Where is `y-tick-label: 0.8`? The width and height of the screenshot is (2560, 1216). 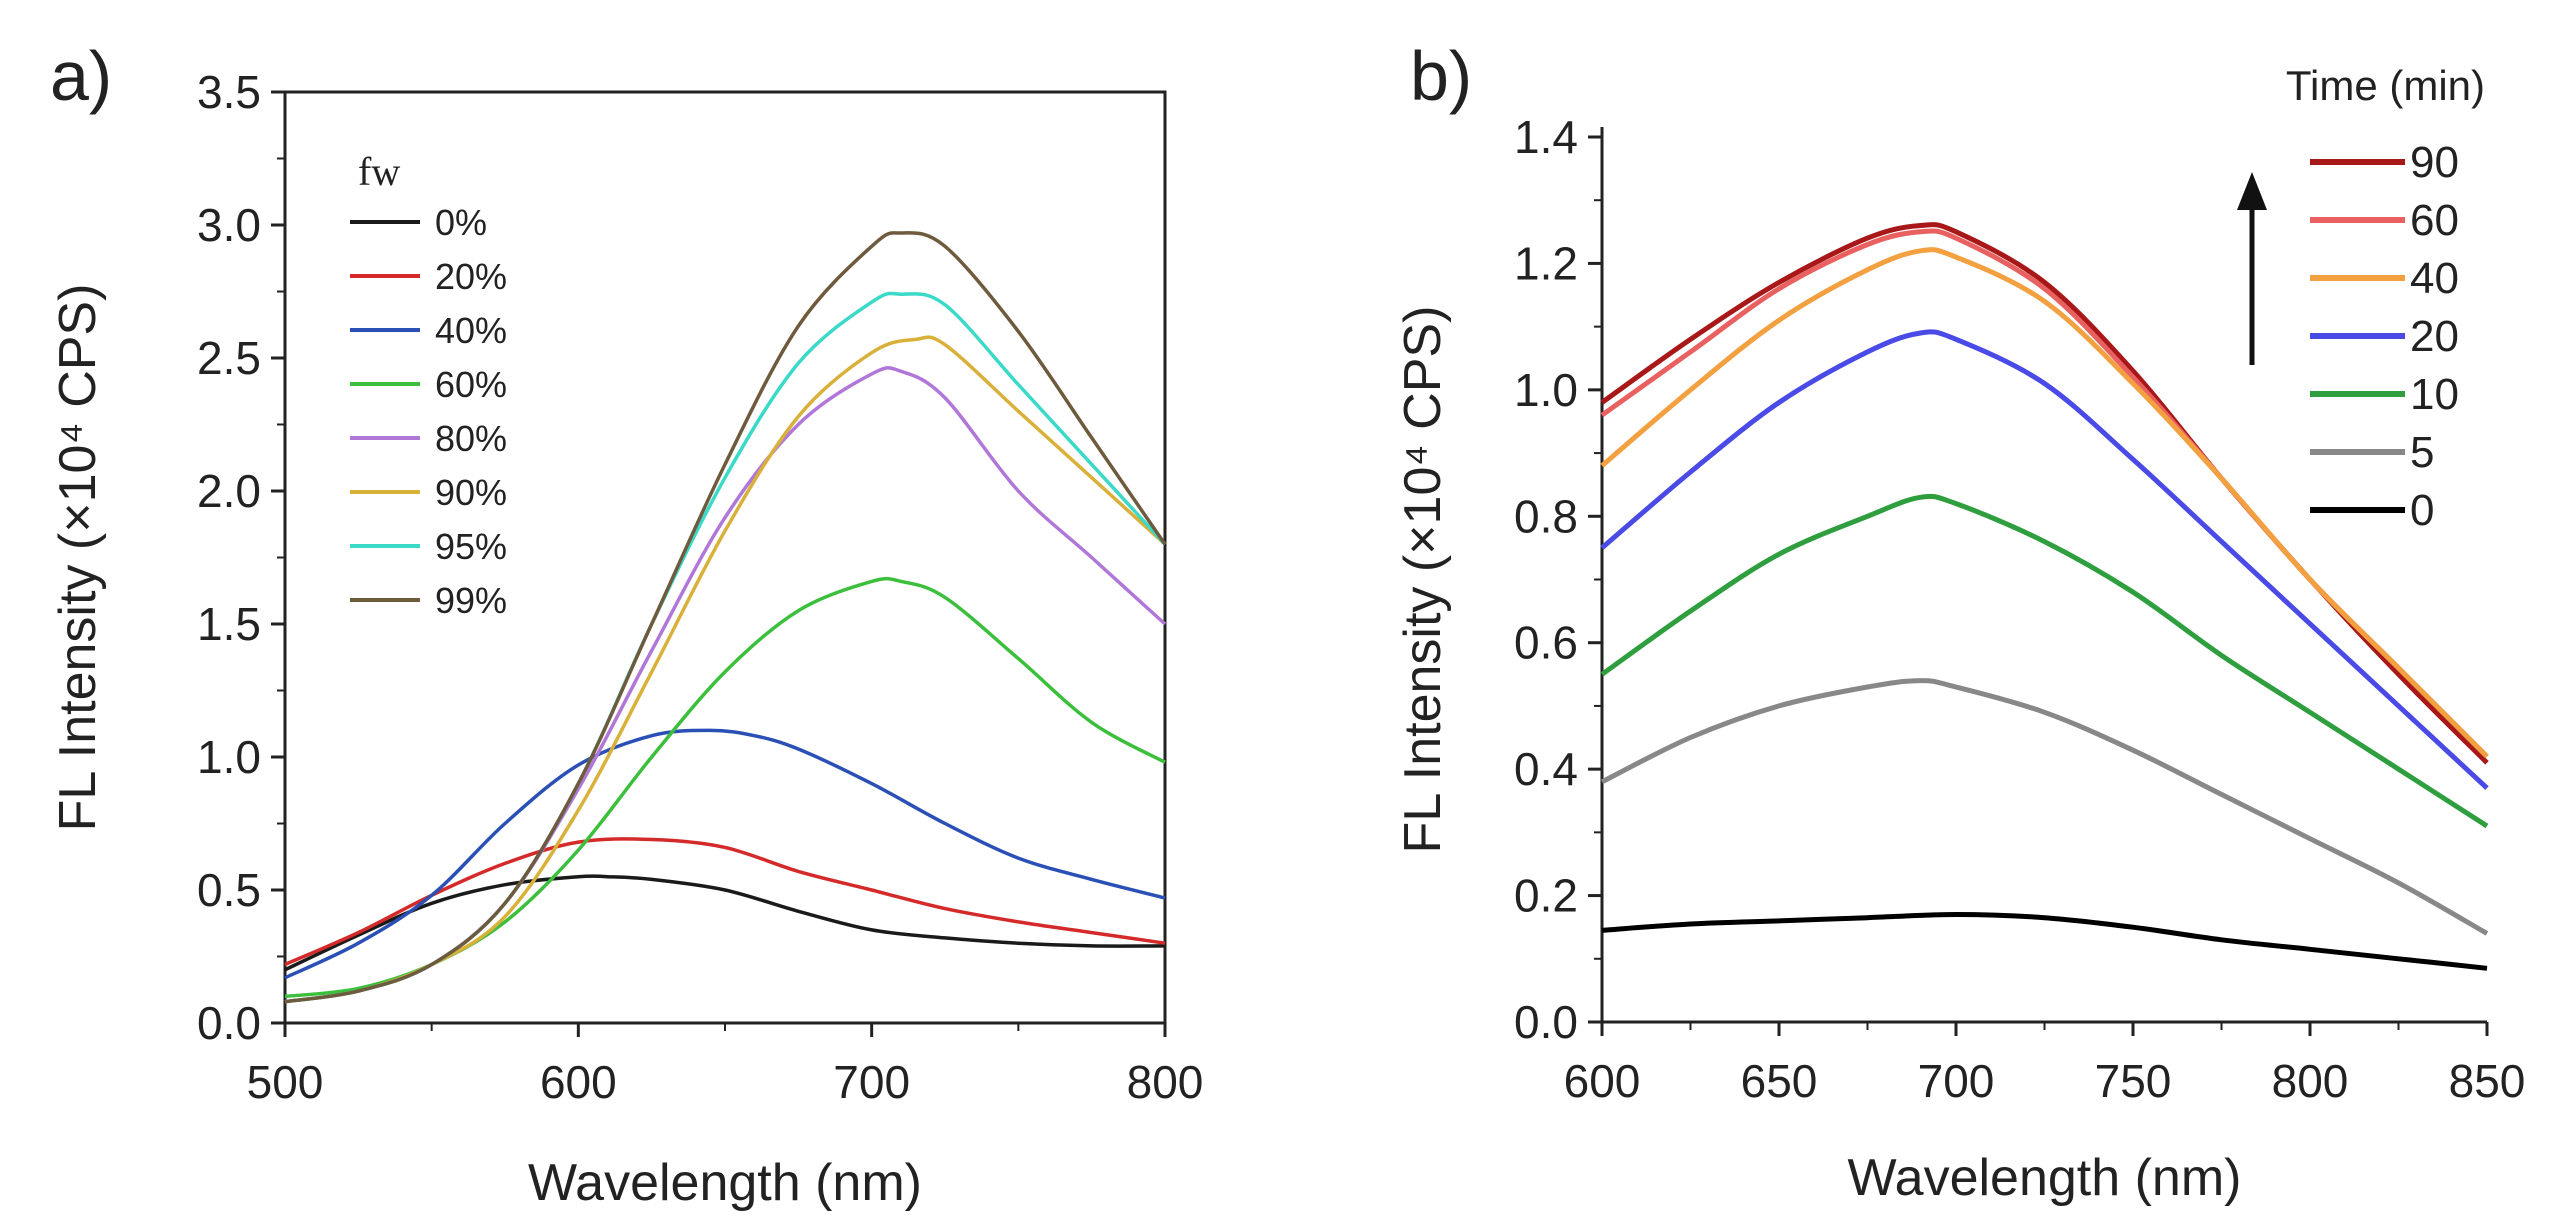
y-tick-label: 0.8 is located at coordinates (1546, 516).